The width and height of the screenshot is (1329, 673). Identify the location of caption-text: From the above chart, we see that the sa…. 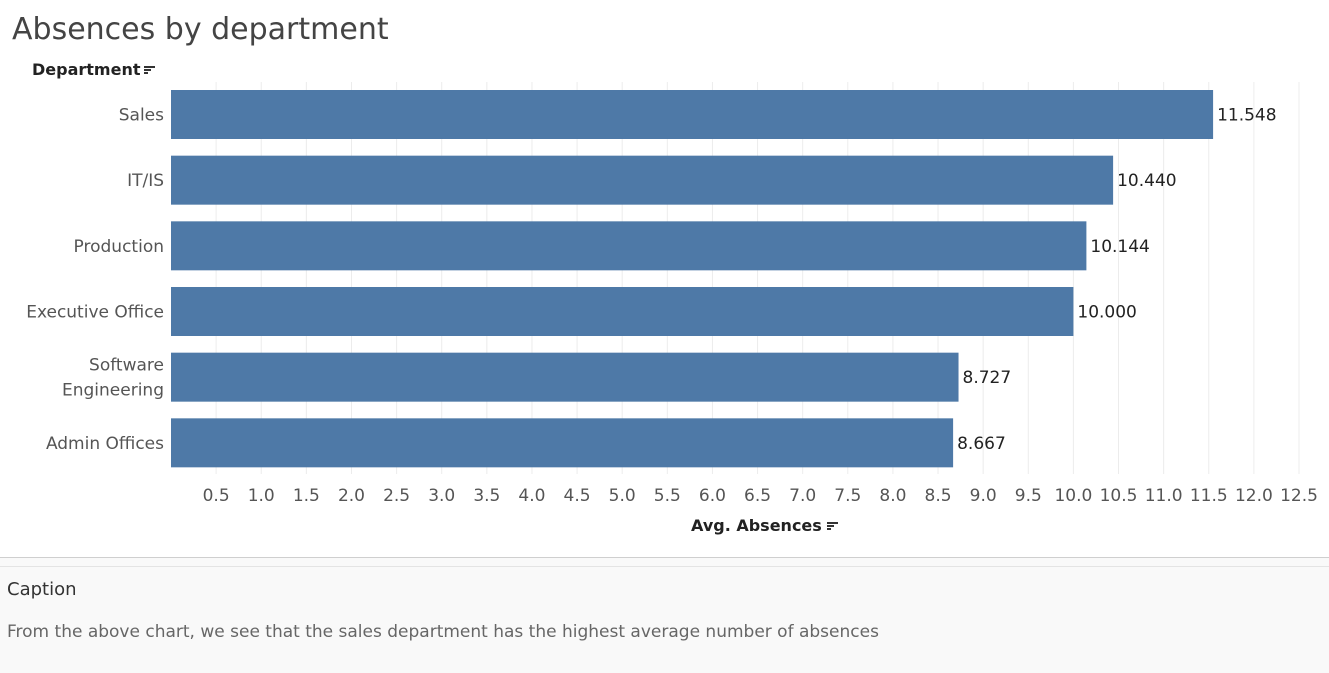
(443, 632).